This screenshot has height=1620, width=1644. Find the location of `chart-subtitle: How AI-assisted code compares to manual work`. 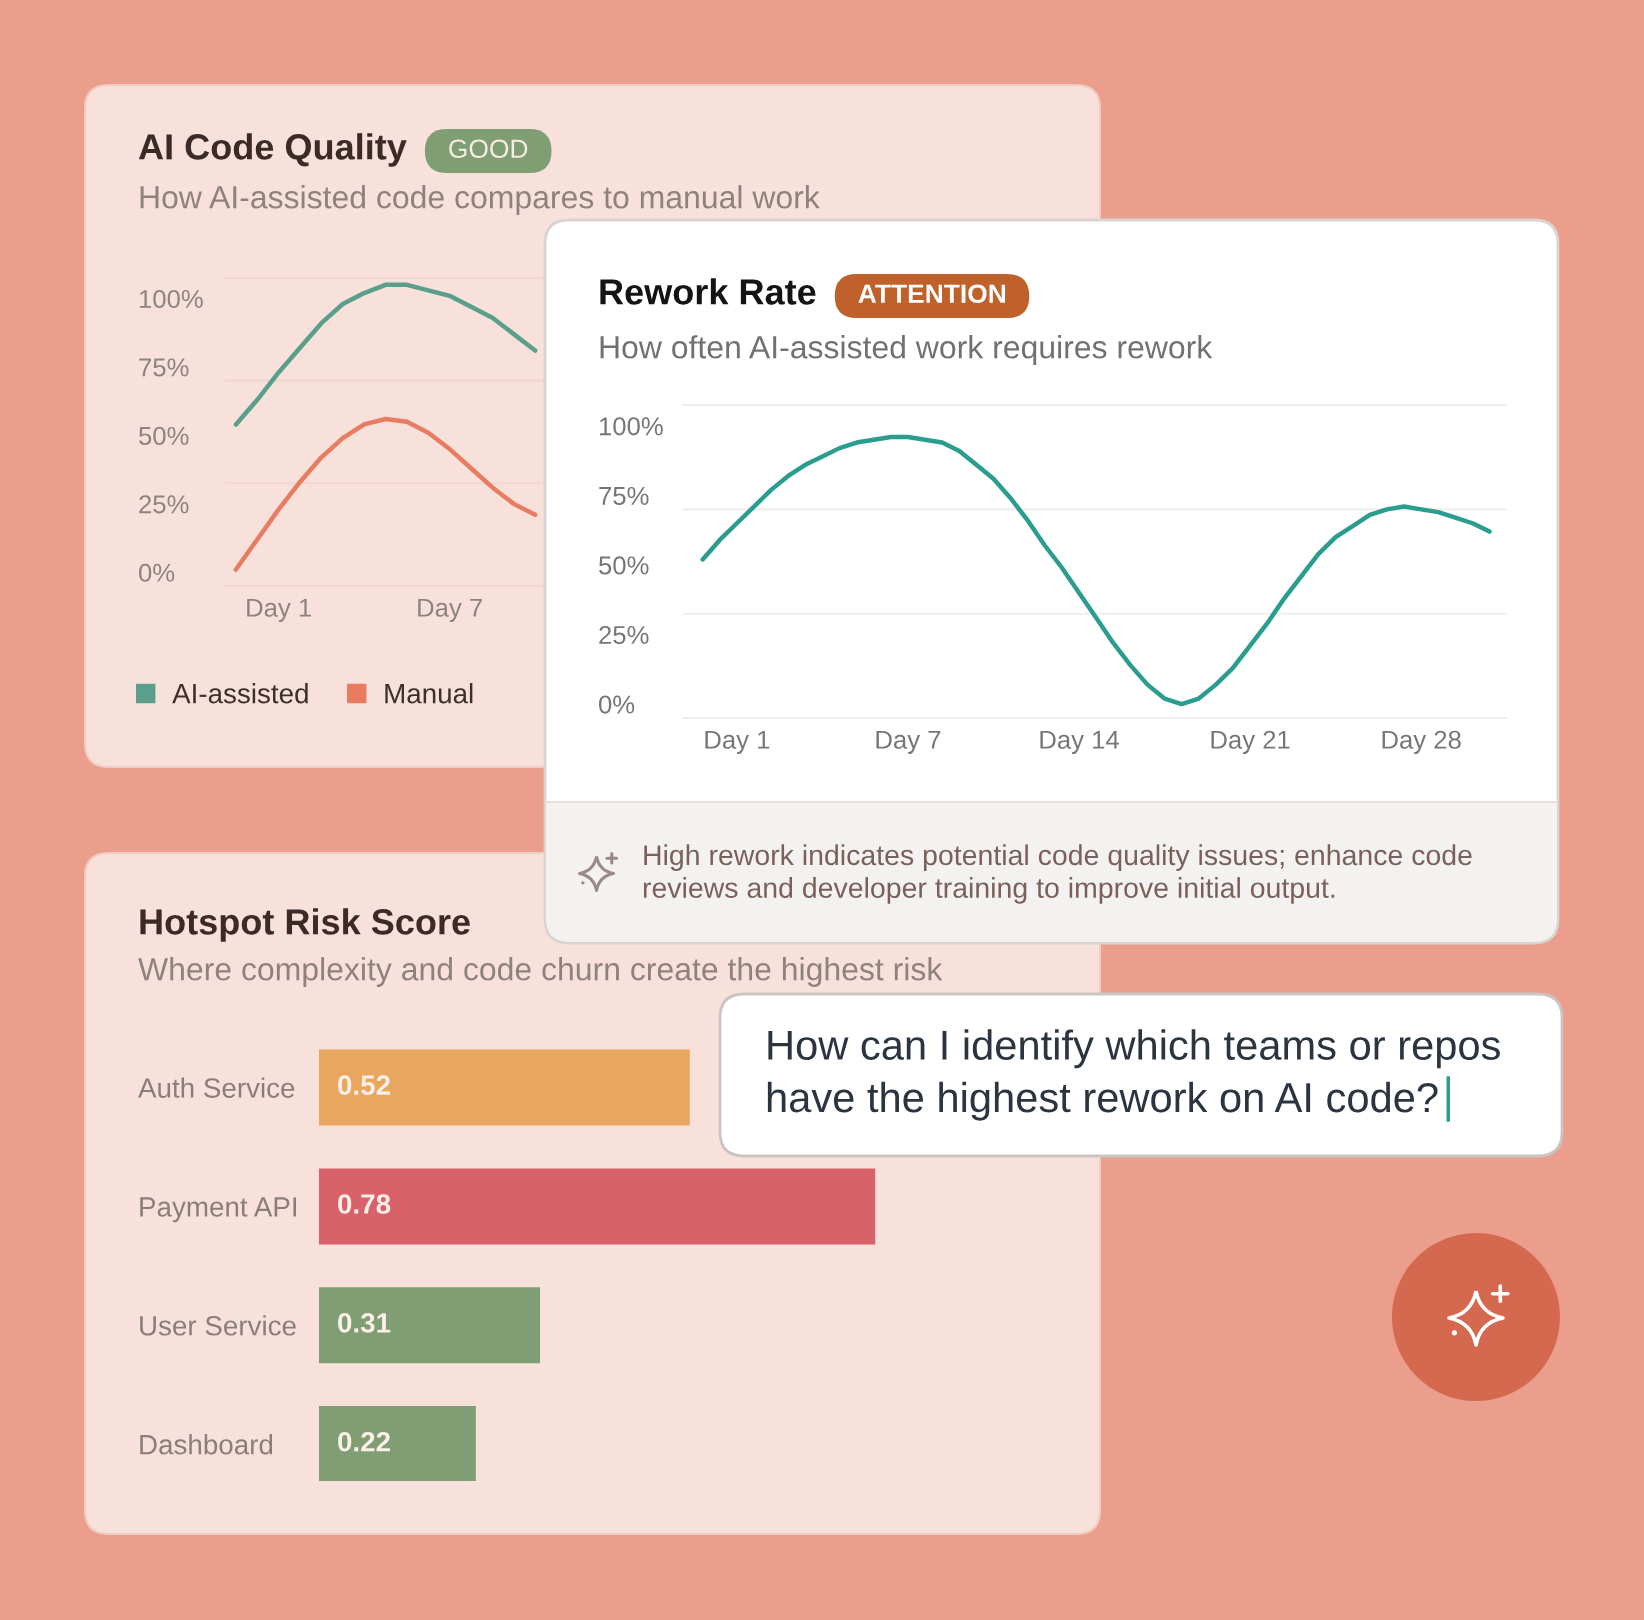

chart-subtitle: How AI-assisted code compares to manual work is located at coordinates (480, 200).